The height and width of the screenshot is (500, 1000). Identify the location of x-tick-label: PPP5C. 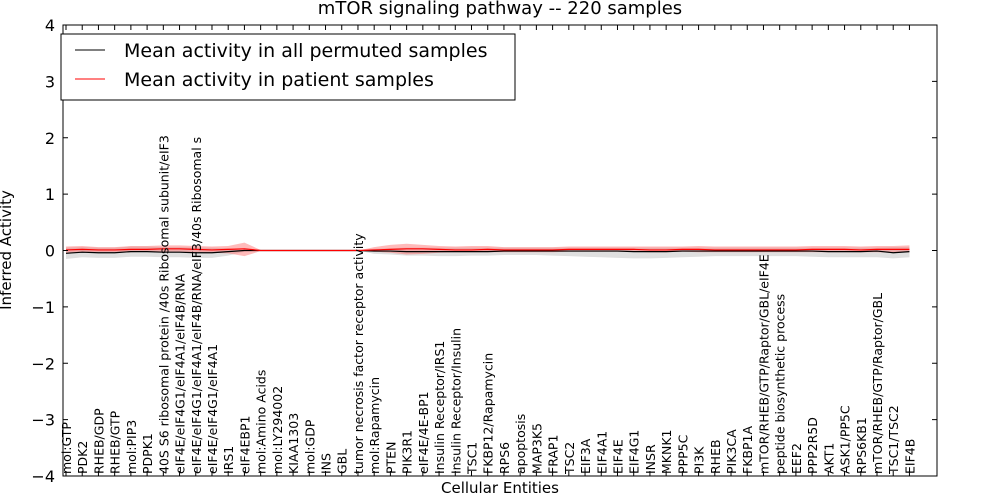
(682, 454).